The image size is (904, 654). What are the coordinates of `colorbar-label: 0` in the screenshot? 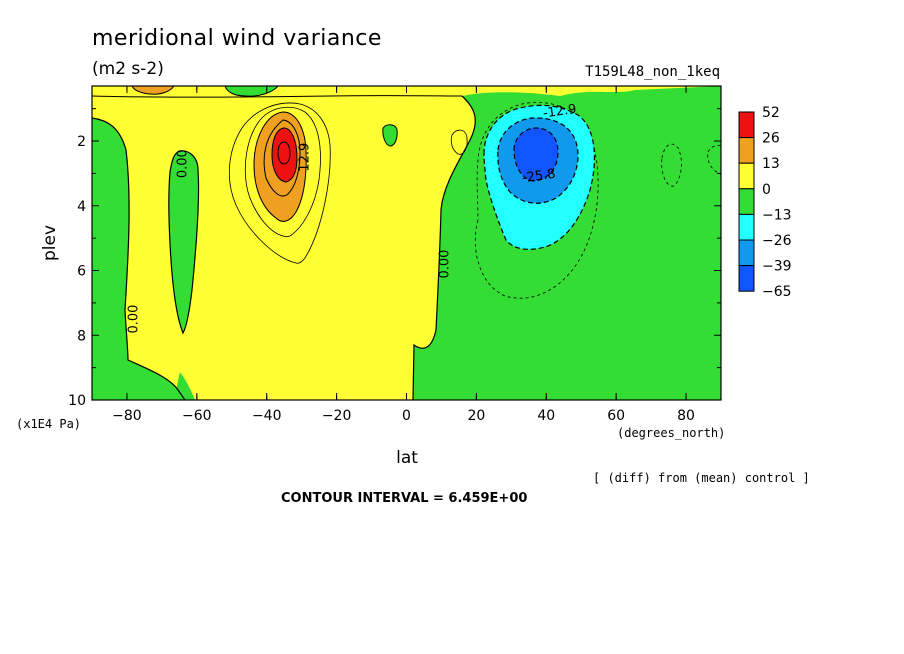 It's located at (766, 190).